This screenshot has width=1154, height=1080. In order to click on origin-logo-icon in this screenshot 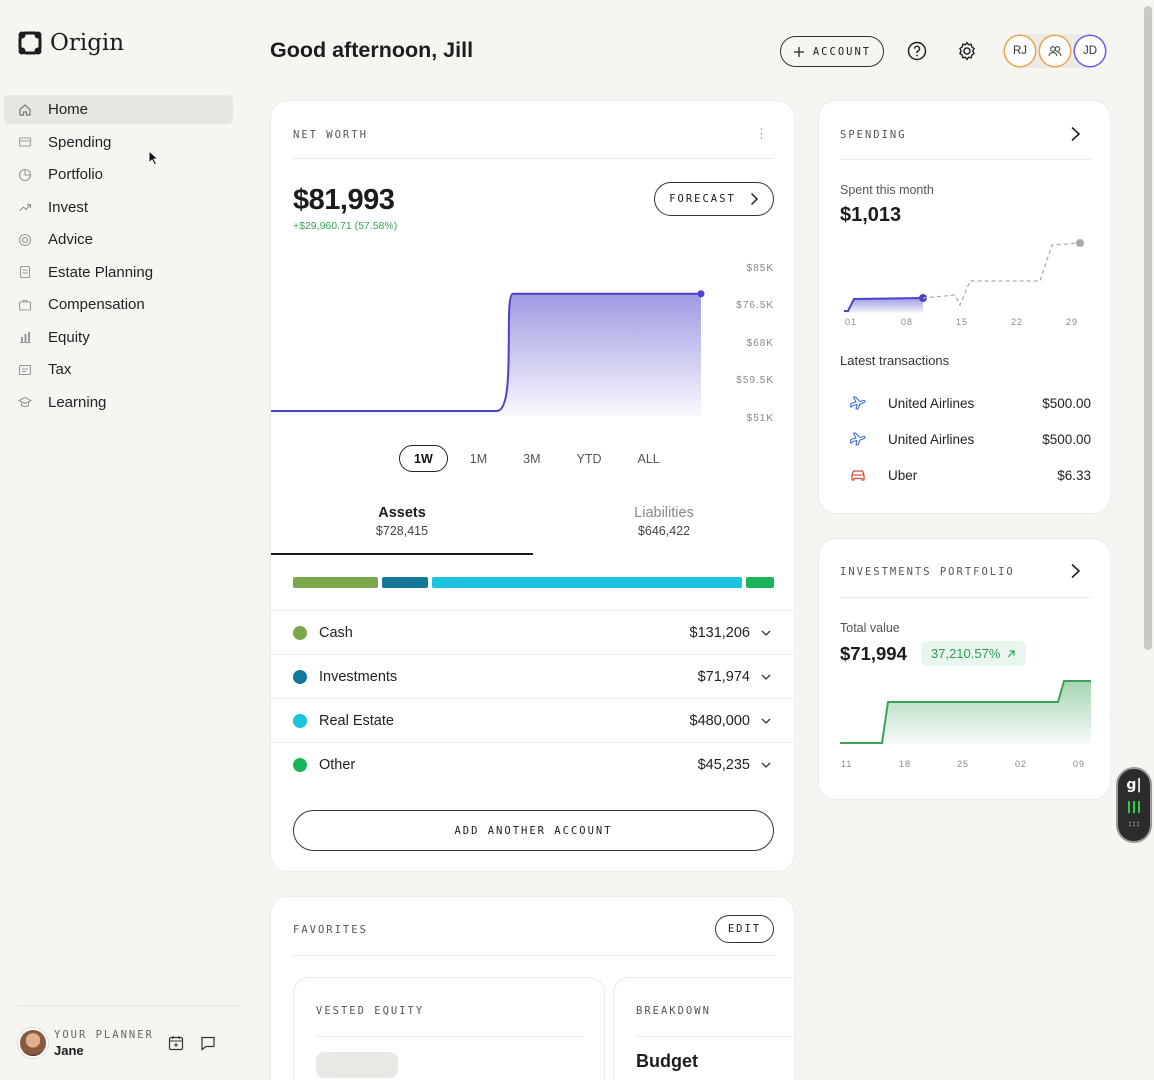, I will do `click(30, 43)`.